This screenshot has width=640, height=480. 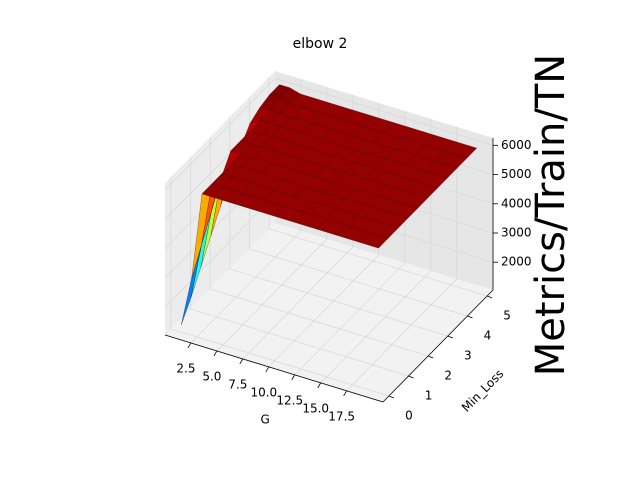 What do you see at coordinates (516, 174) in the screenshot?
I see `z-tick-label: 5000` at bounding box center [516, 174].